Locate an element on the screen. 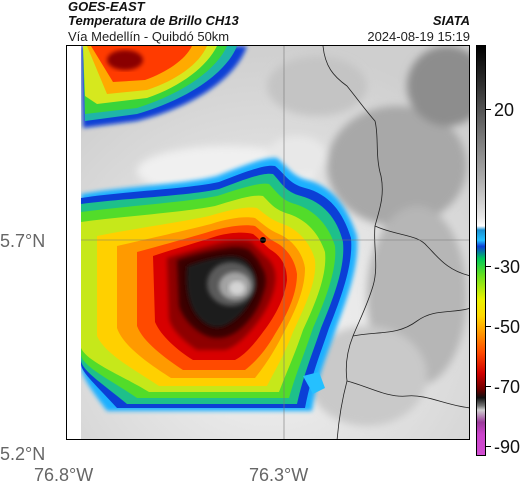 This screenshot has width=526, height=491. latitude-label-5-7: 5.7°N is located at coordinates (23, 241).